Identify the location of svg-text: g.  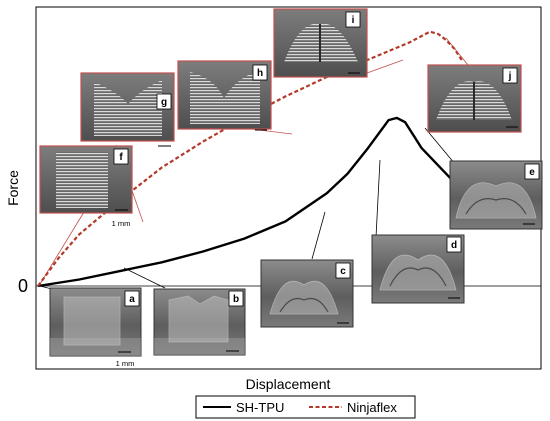
(164, 102).